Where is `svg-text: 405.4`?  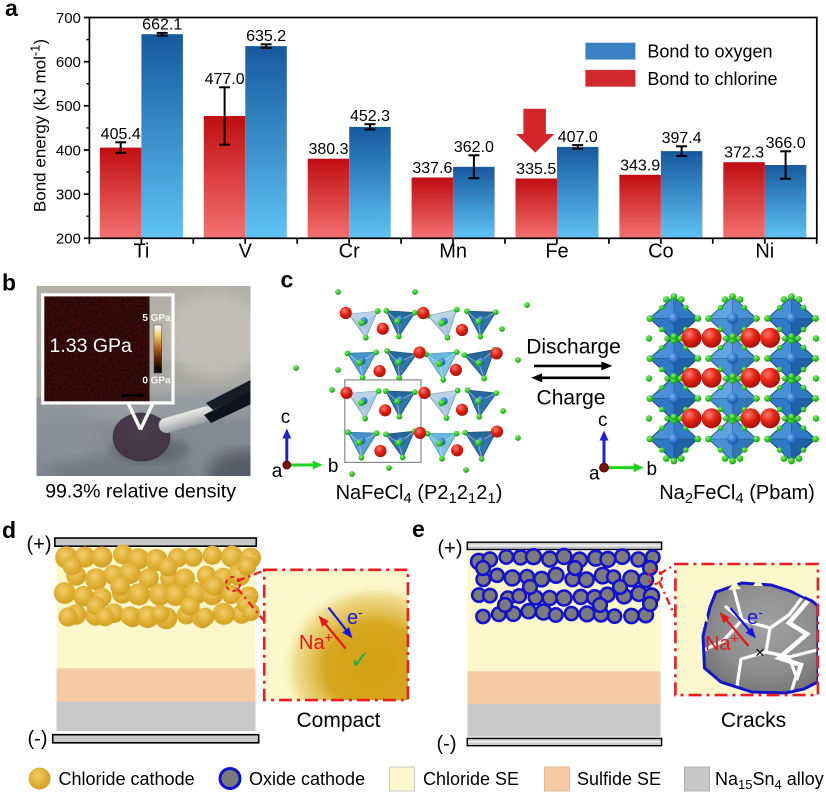
svg-text: 405.4 is located at coordinates (121, 134).